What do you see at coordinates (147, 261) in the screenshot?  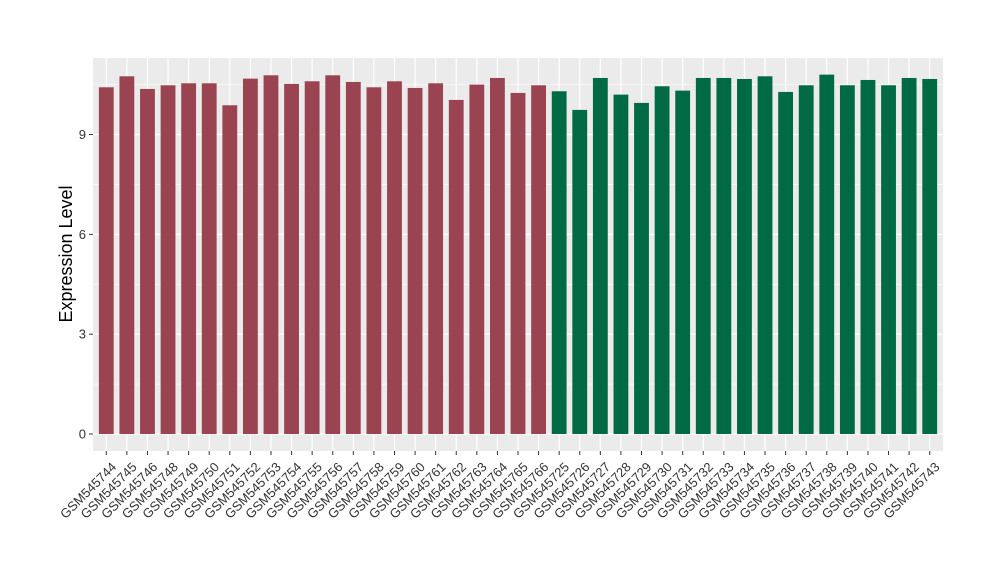 I see `bar-GSM545746` at bounding box center [147, 261].